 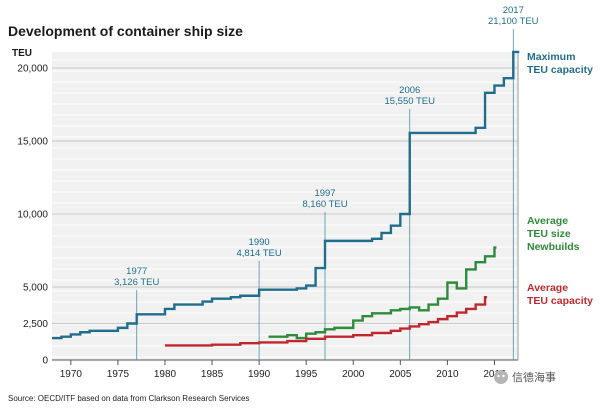 I want to click on annotation-year: 2017, so click(x=513, y=10).